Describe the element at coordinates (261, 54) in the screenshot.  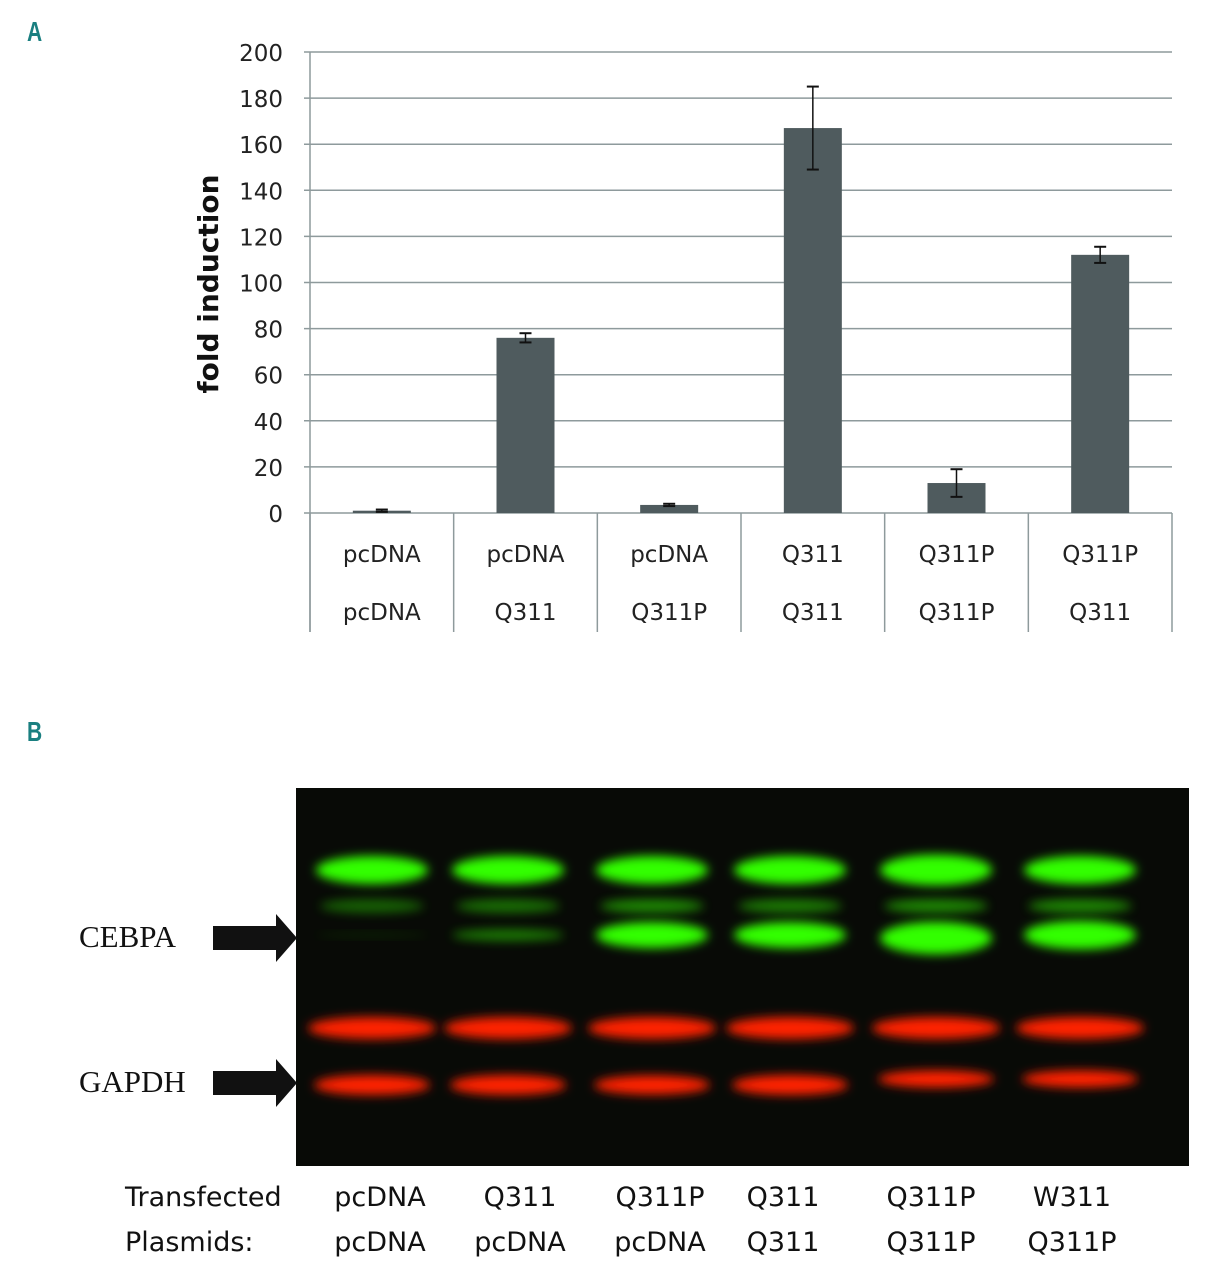
I see `y-tick-label: 200` at that location.